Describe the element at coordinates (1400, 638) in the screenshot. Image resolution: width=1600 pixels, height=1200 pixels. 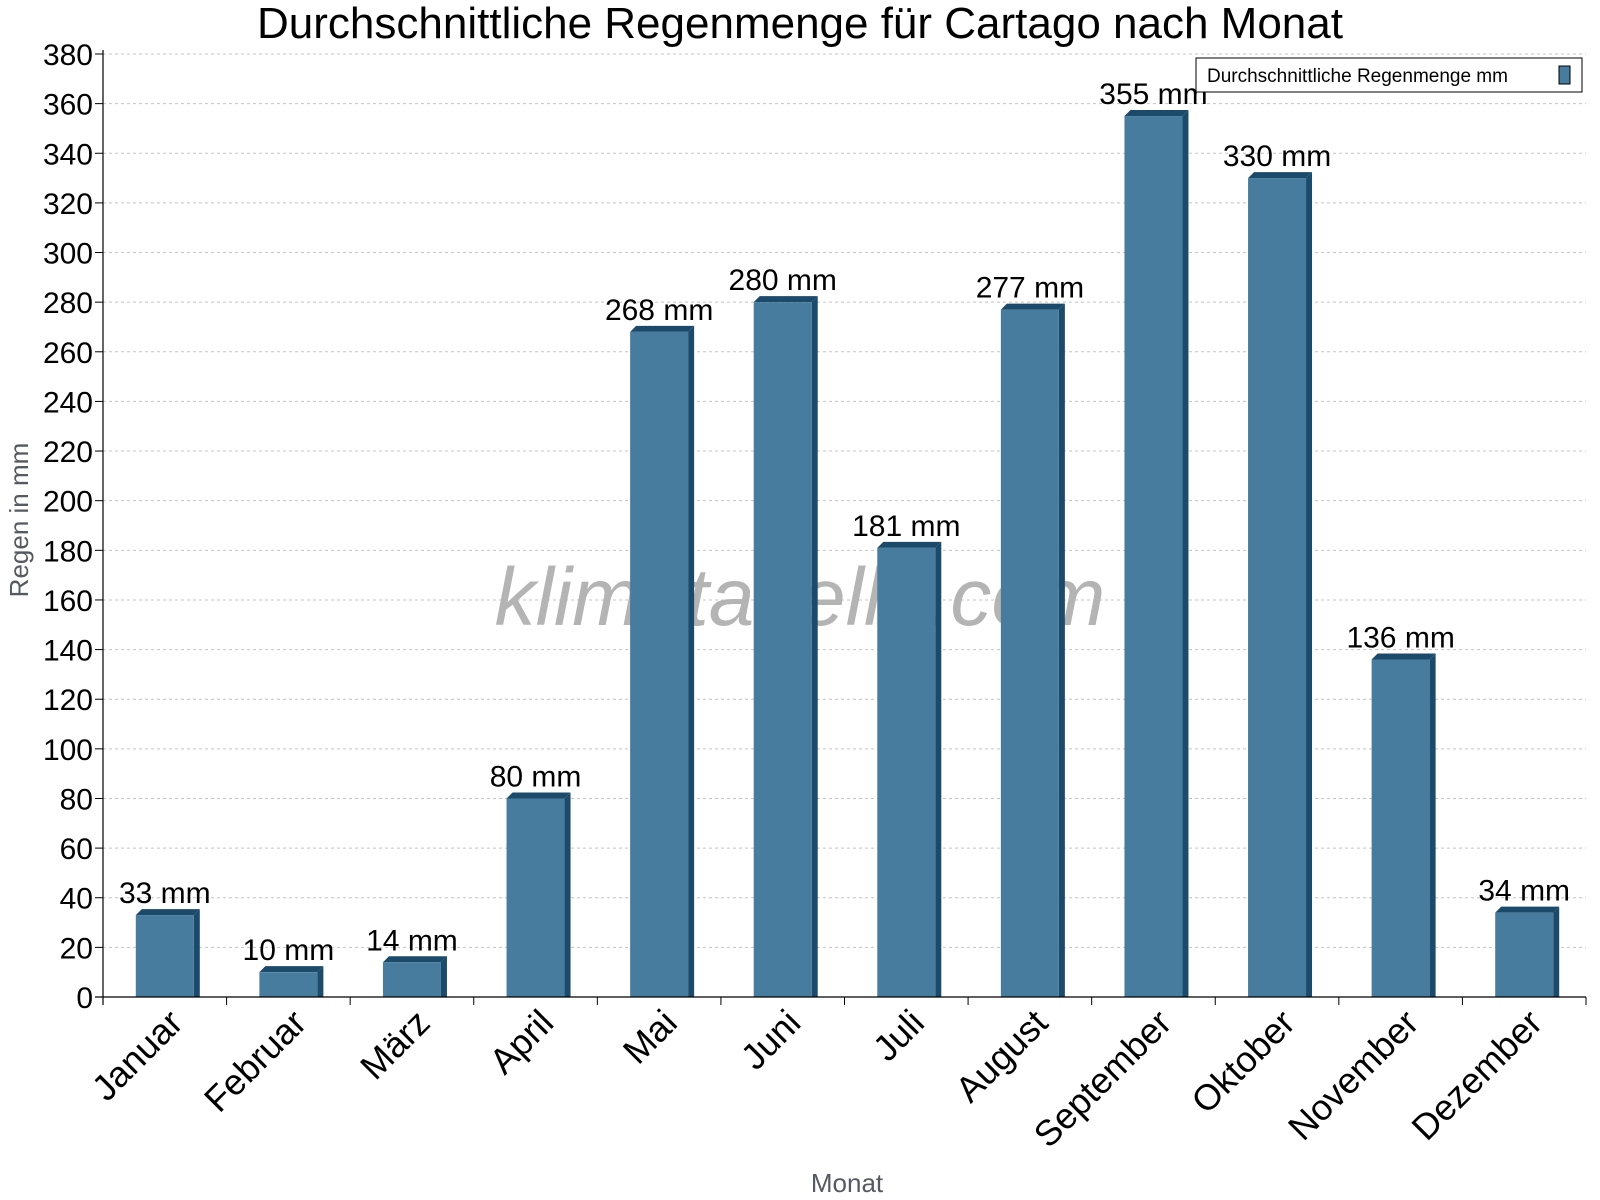
I see `value-label: 136 mm` at that location.